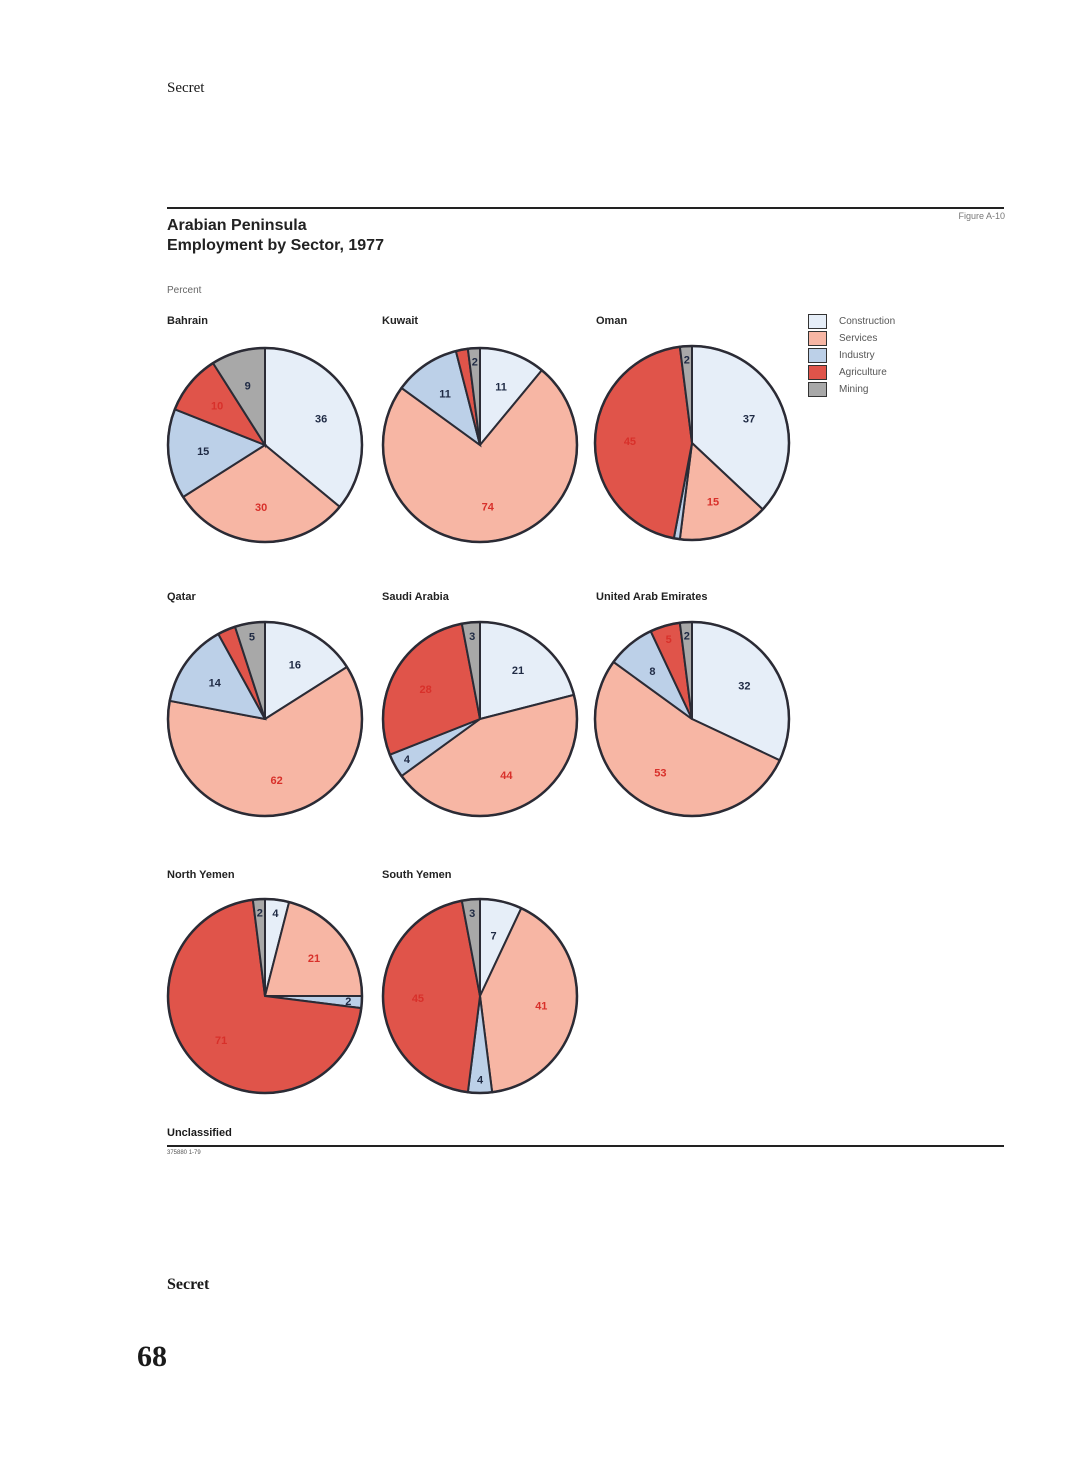 This screenshot has height=1461, width=1067. I want to click on pie-label-qatar-industry: 14, so click(215, 684).